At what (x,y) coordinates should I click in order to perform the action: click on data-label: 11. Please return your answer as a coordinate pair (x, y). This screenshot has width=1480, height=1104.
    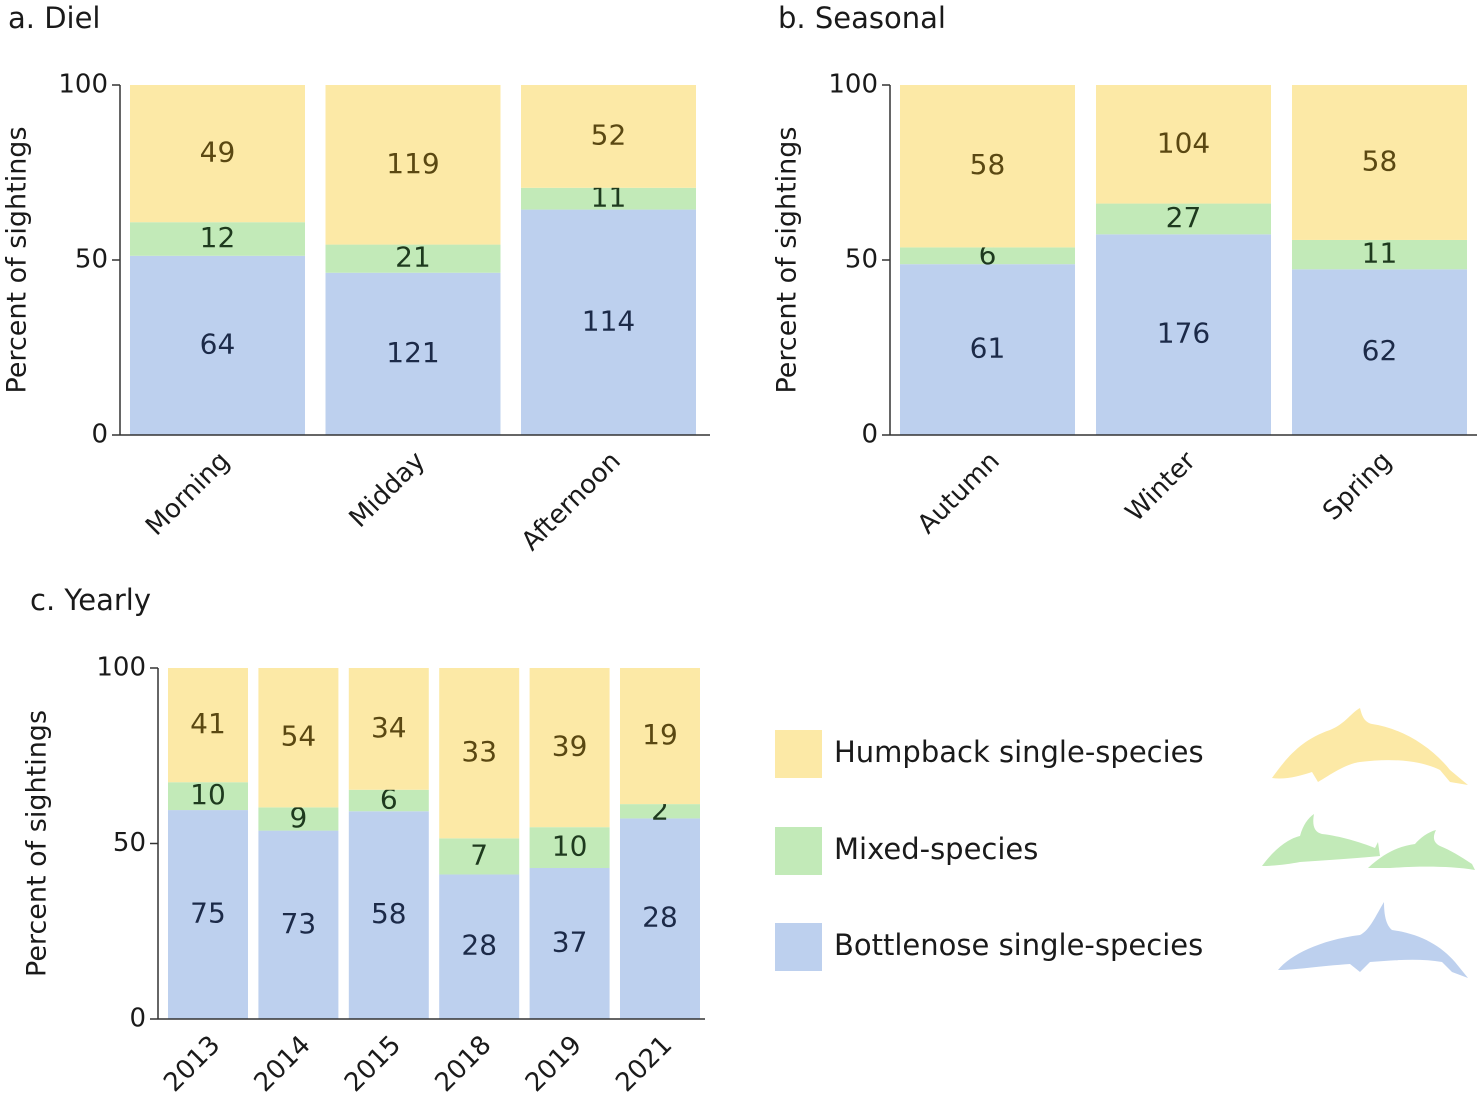
    Looking at the image, I should click on (1380, 253).